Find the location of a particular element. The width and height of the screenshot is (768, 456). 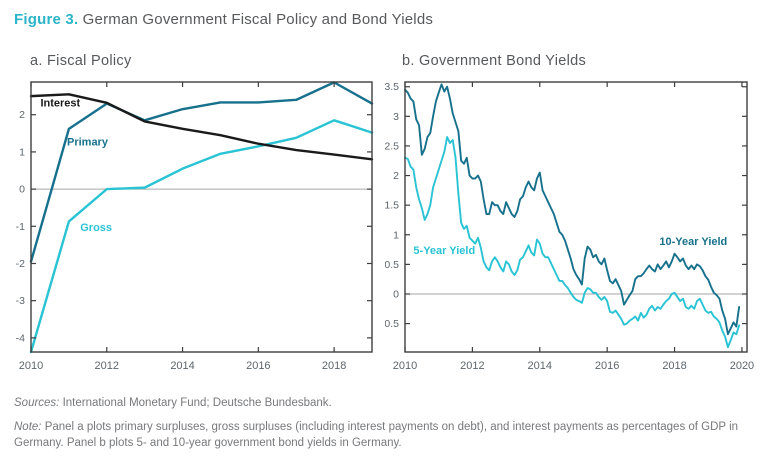

panel-b-heading: b. Government Bond Yields is located at coordinates (494, 61).